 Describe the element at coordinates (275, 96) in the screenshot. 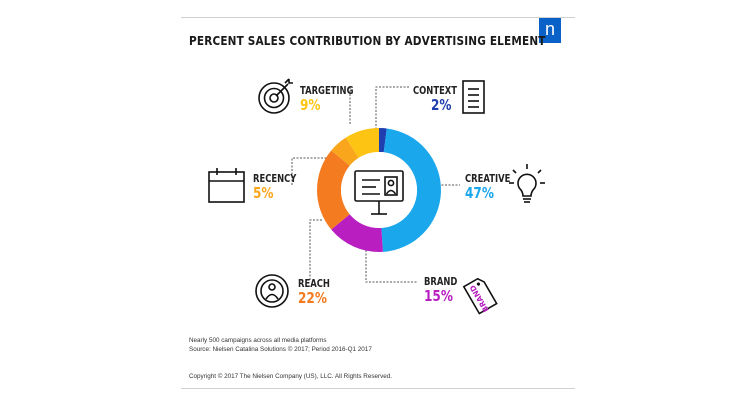

I see `target-icon` at that location.